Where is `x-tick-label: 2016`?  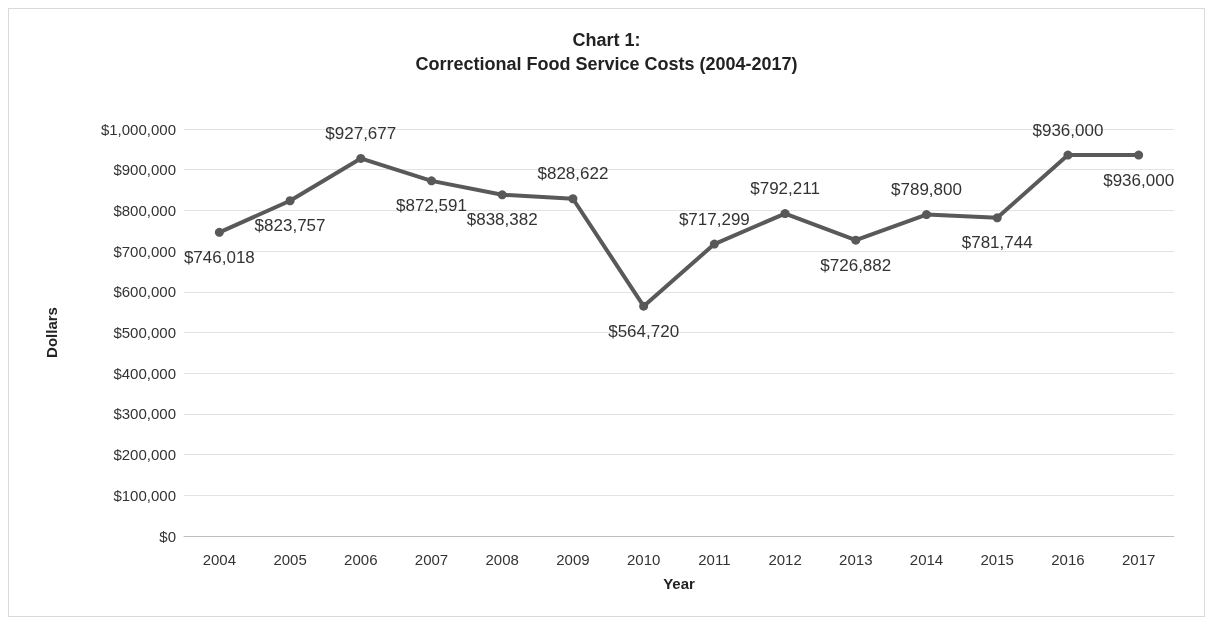
x-tick-label: 2016 is located at coordinates (1068, 559).